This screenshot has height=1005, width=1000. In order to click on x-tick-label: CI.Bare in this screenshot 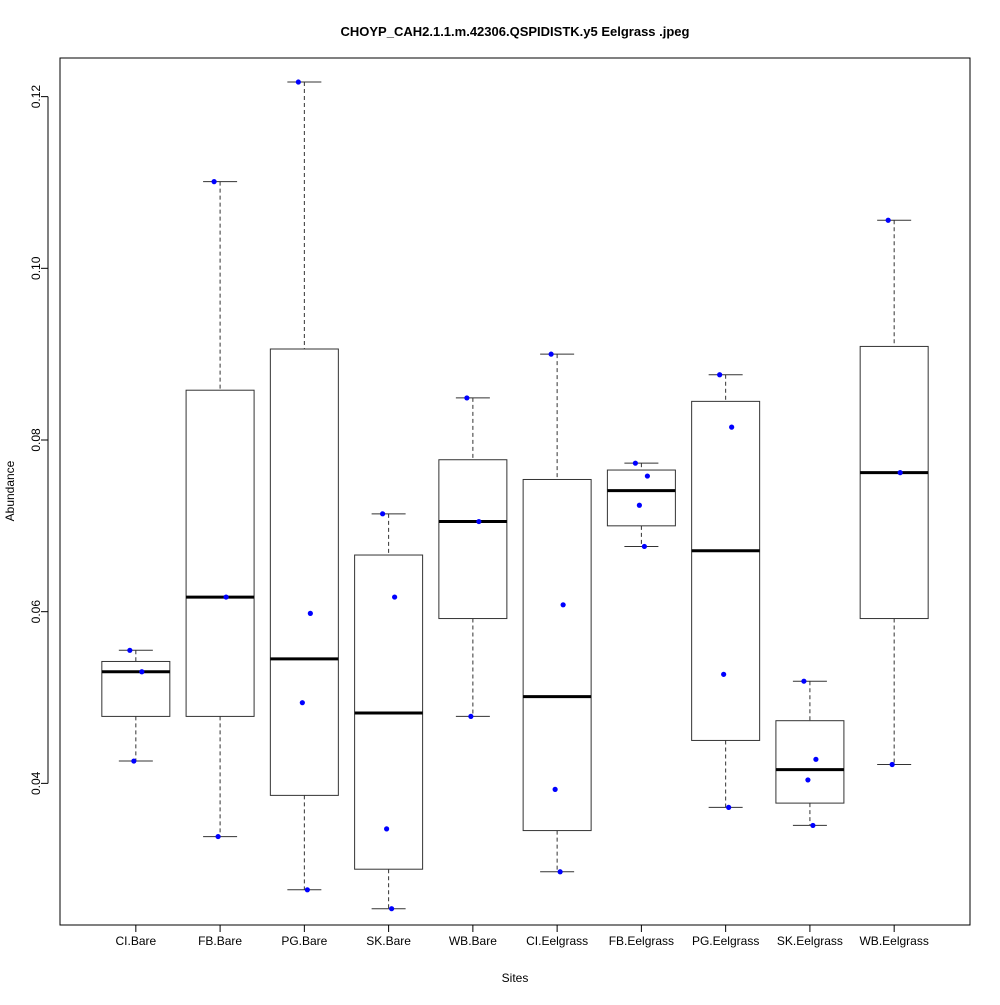, I will do `click(135, 941)`.